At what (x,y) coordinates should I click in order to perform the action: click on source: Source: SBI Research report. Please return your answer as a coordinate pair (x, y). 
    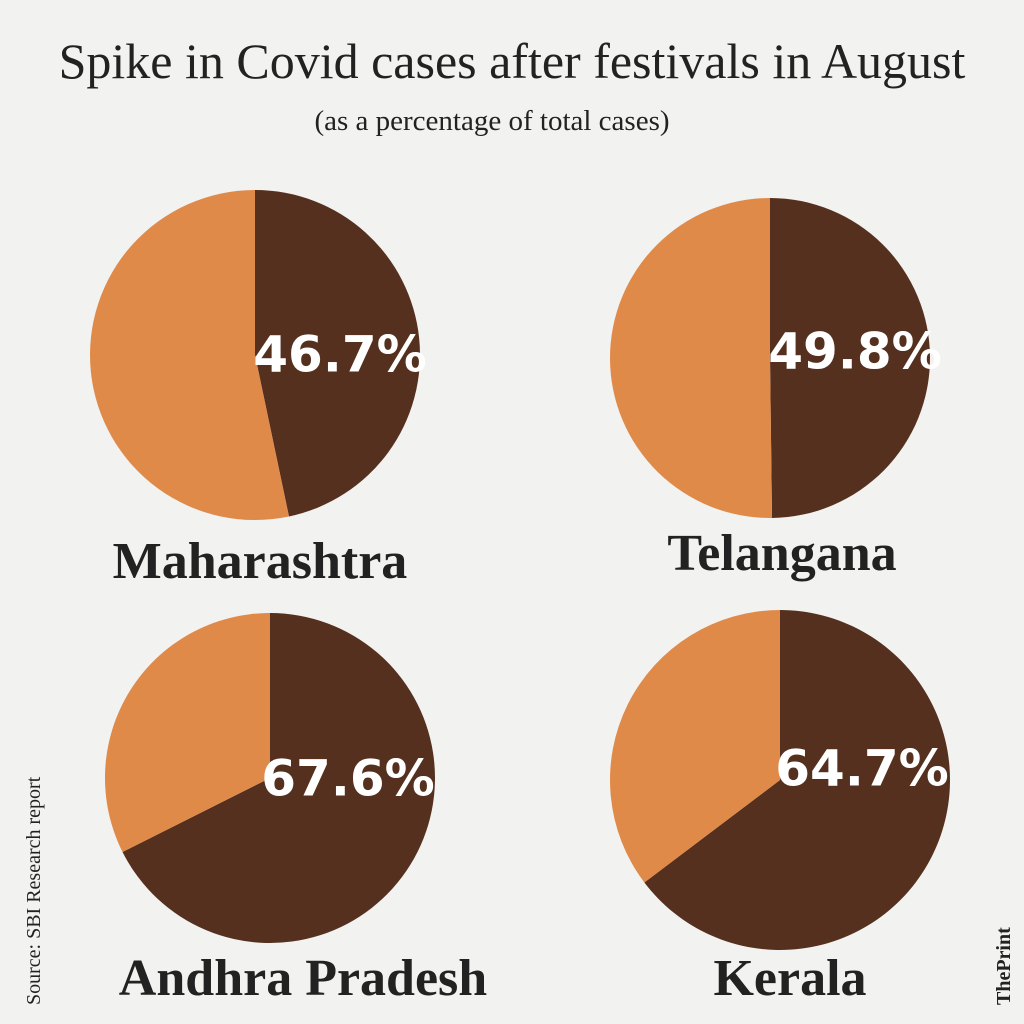
    Looking at the image, I should click on (34, 890).